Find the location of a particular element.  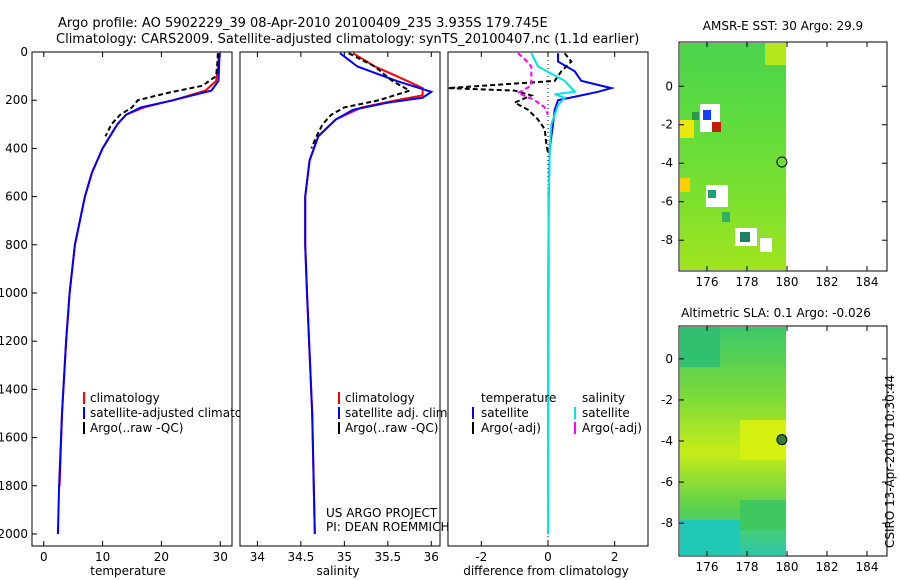

series-line-salinity-argo-adj- is located at coordinates (532, 84).